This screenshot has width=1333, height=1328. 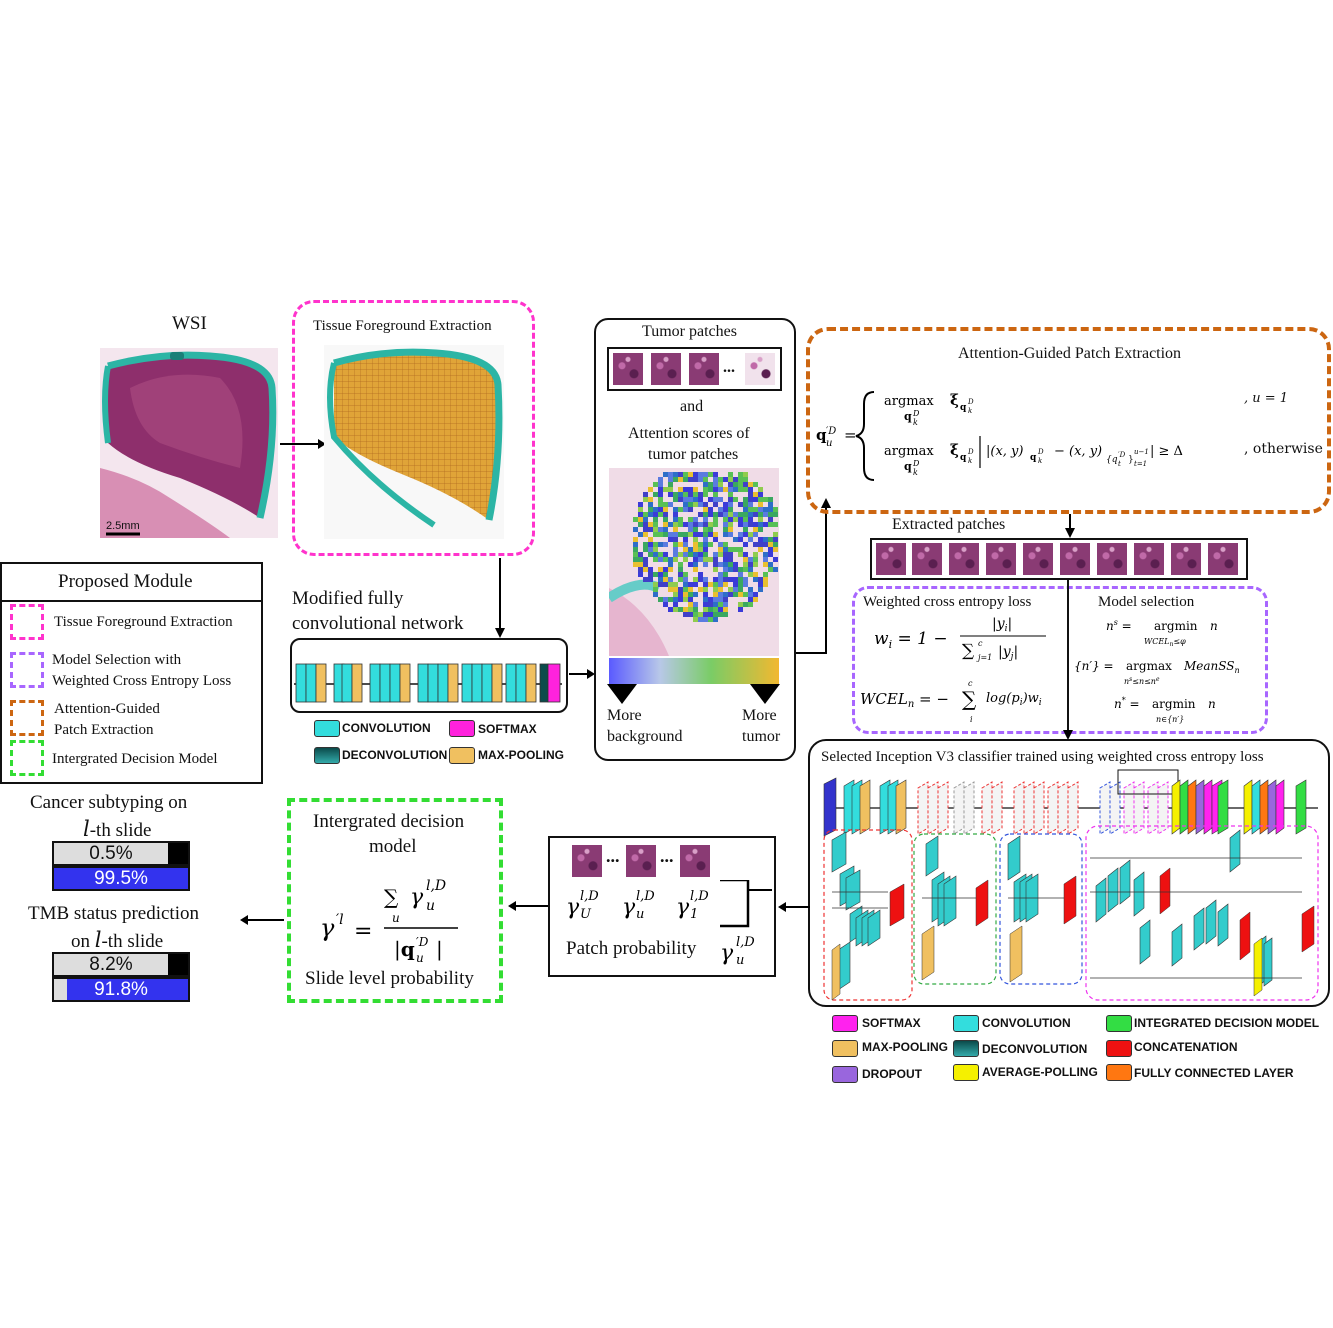 I want to click on svg-text: |yj|, so click(x=1008, y=653).